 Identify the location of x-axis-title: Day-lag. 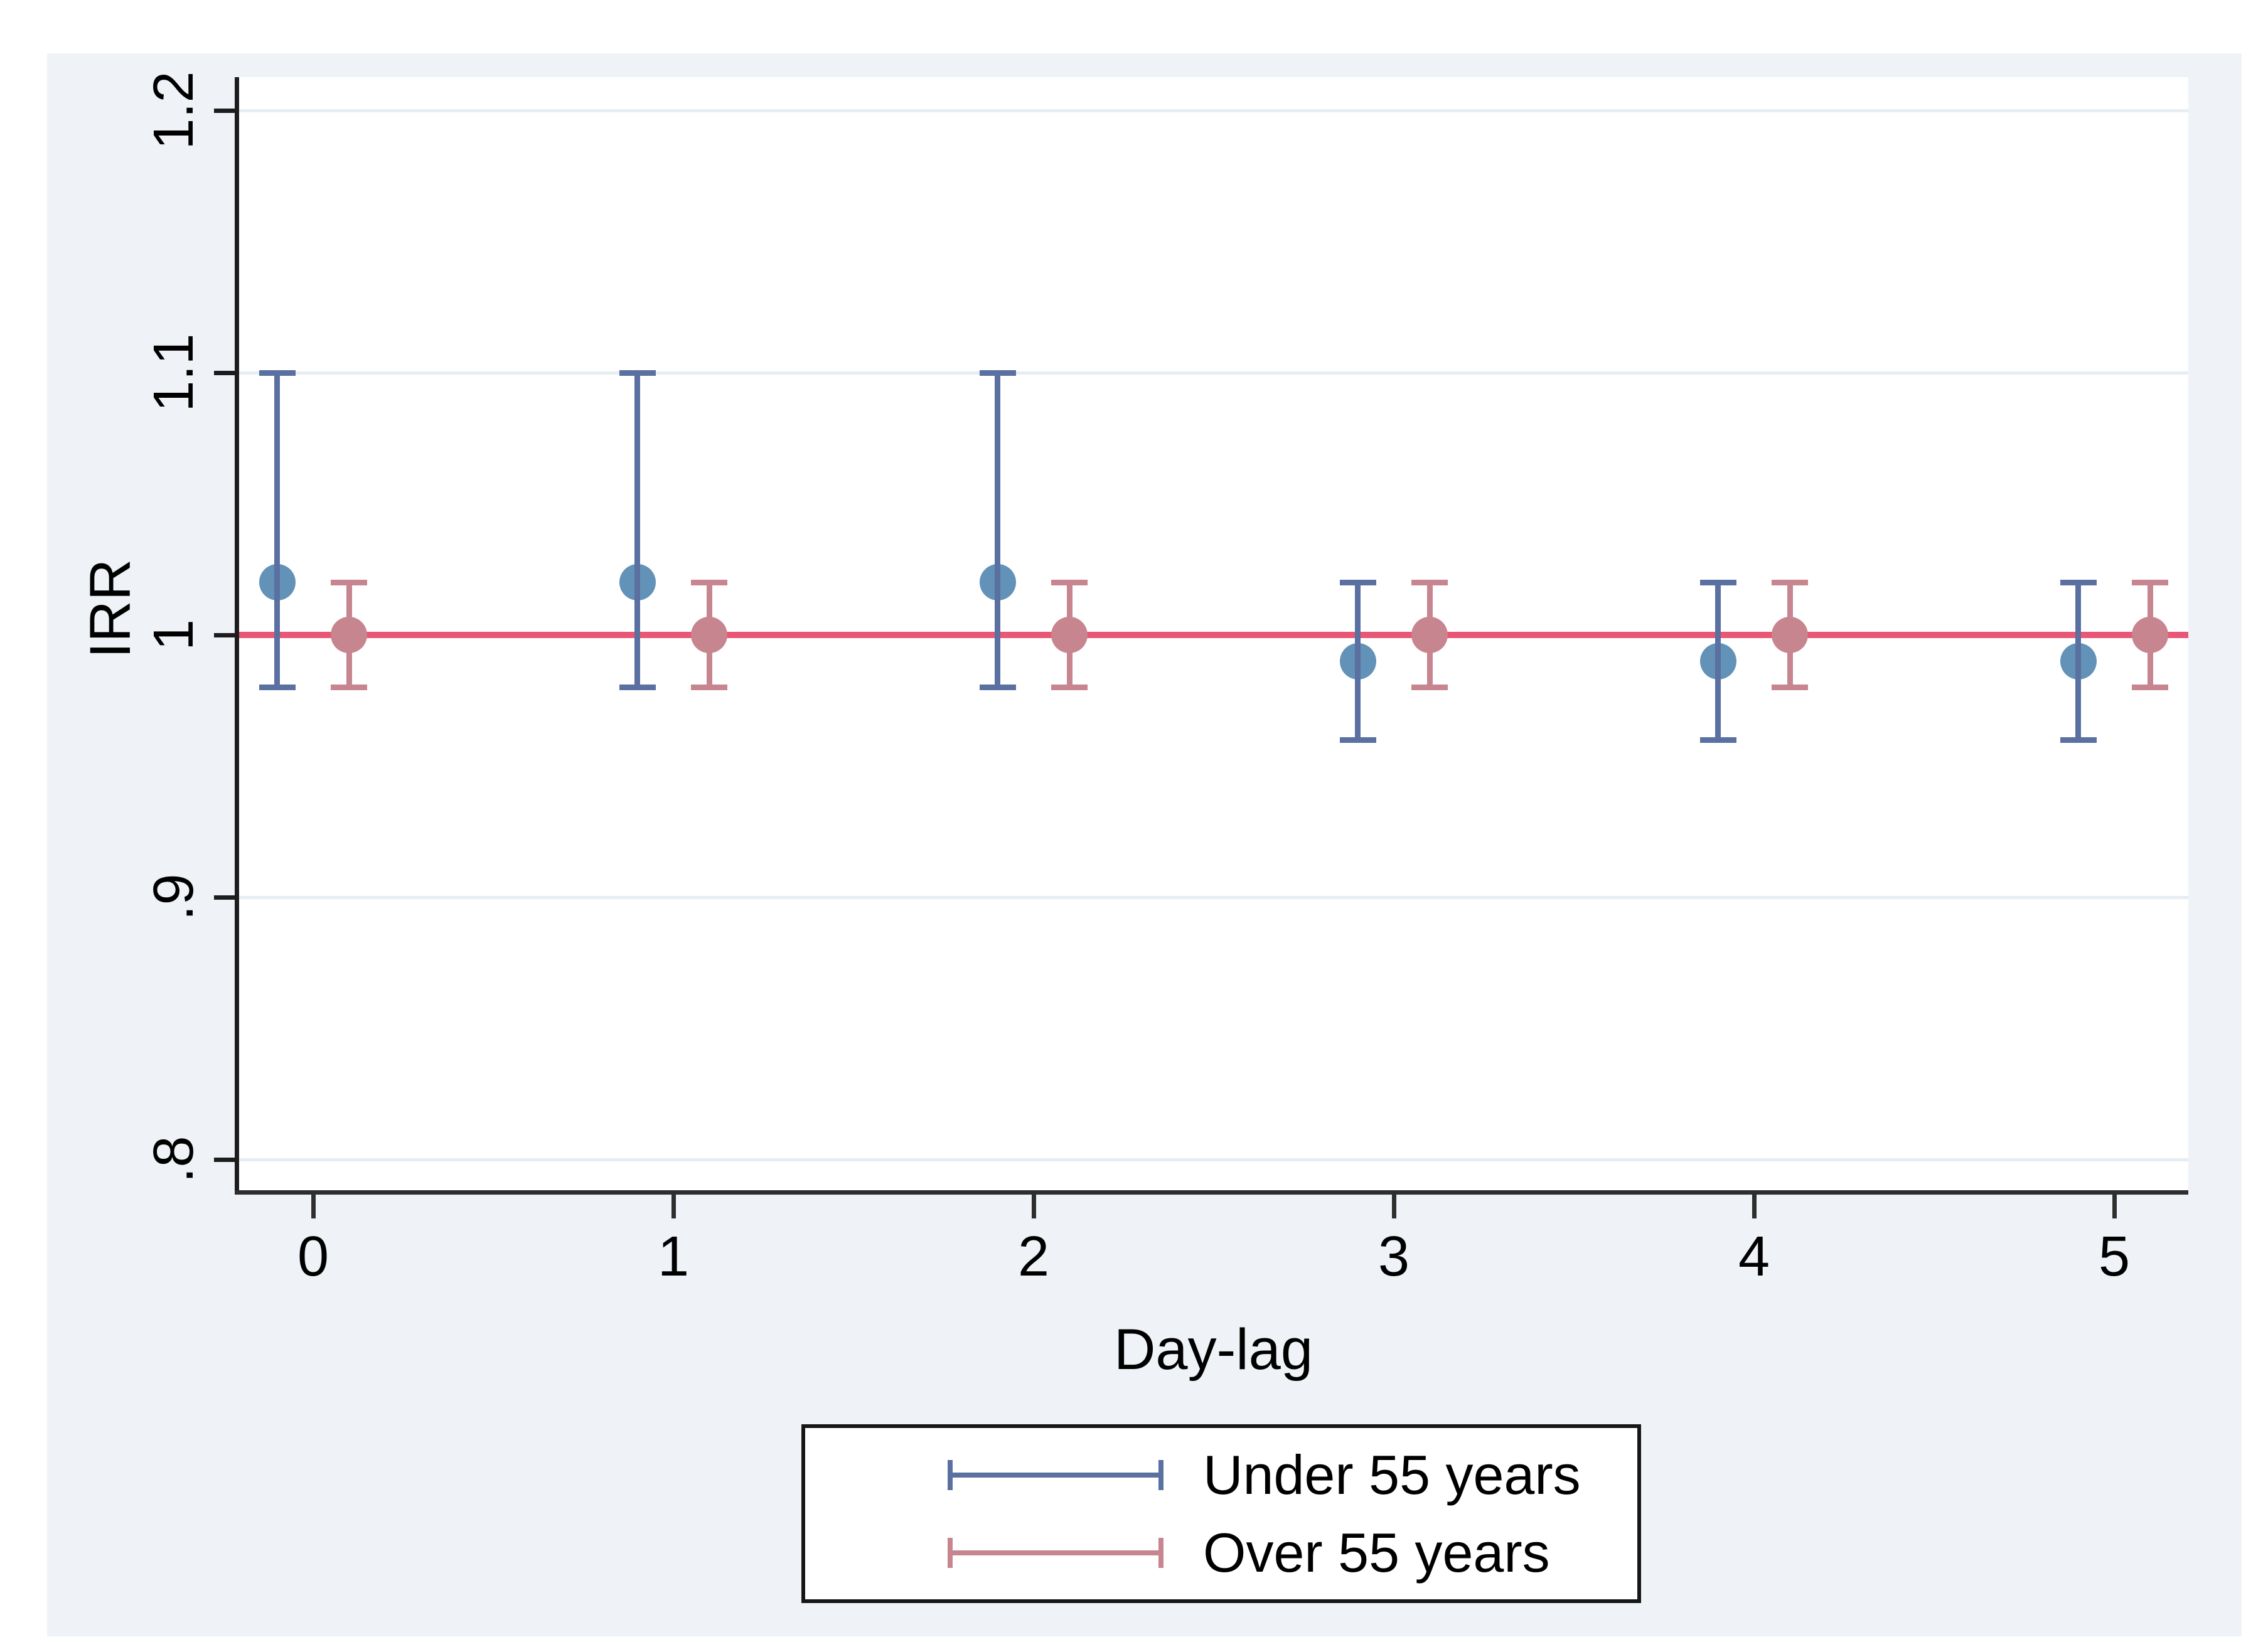
(1213, 1350).